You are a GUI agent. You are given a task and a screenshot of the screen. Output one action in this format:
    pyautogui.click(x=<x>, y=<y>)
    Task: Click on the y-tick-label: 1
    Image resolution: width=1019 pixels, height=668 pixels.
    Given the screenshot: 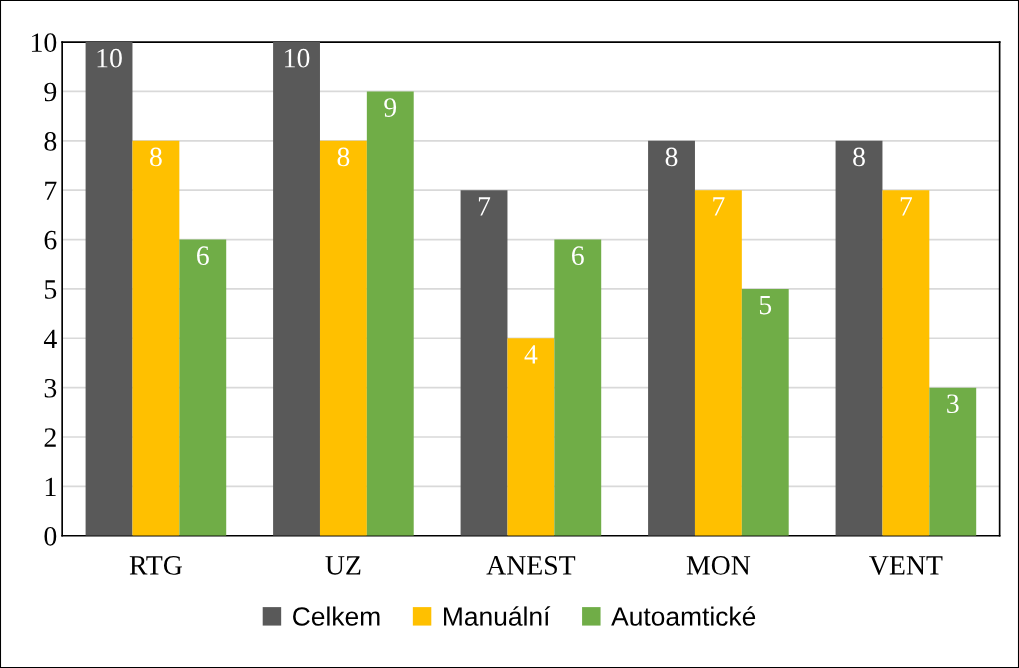 What is the action you would take?
    pyautogui.click(x=50, y=487)
    